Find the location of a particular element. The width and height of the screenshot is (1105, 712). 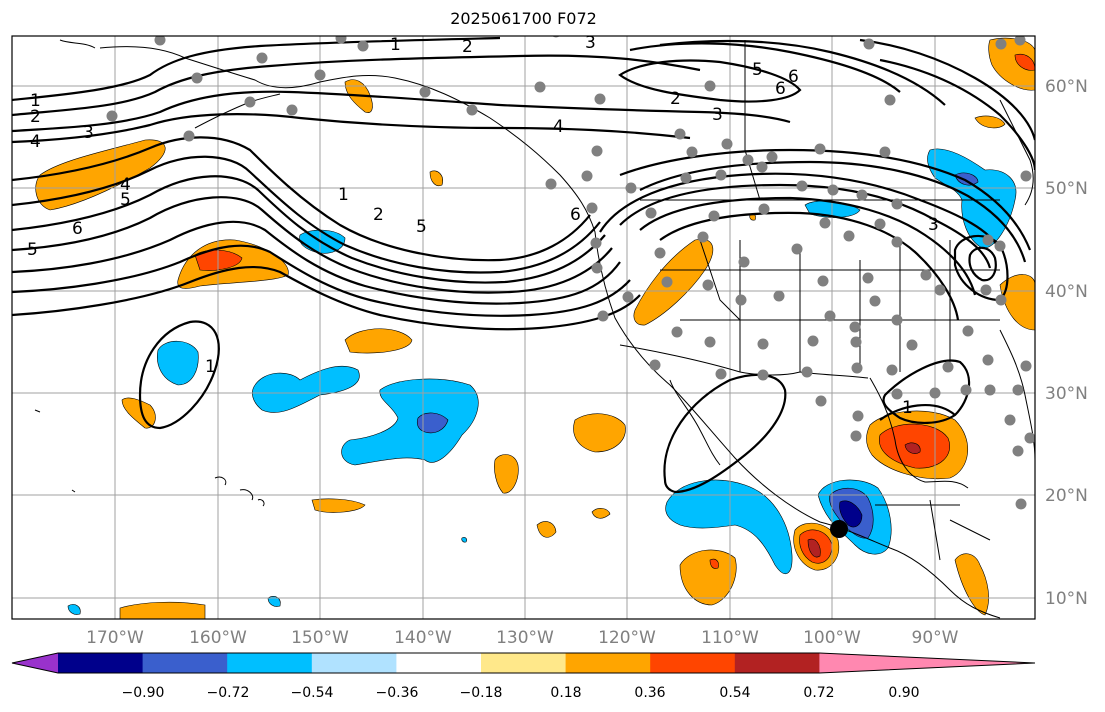

lon-tick-label: 160°W is located at coordinates (218, 638).